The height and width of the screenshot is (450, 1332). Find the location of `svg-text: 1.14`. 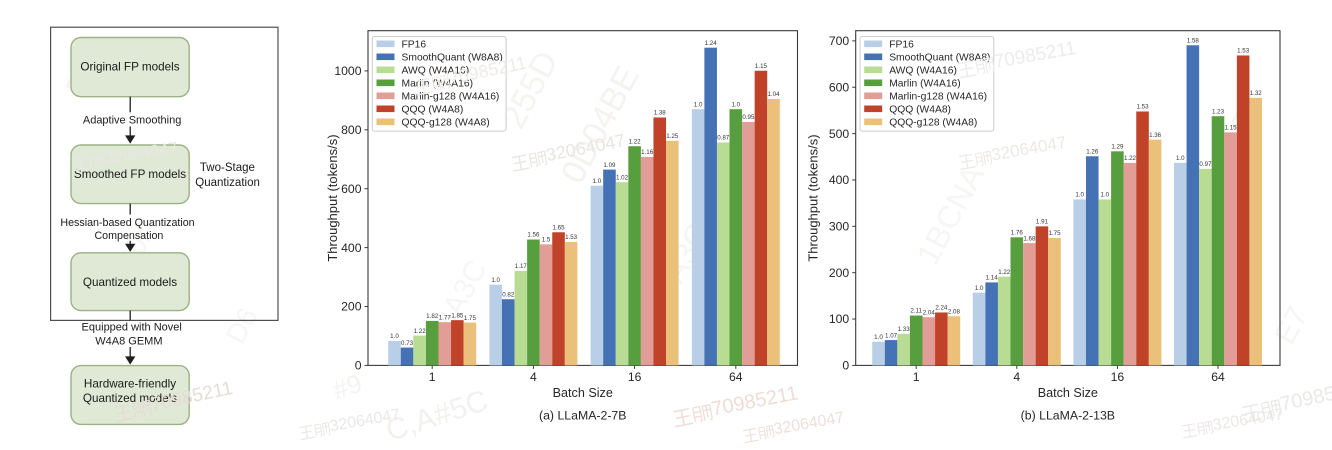

svg-text: 1.14 is located at coordinates (992, 278).